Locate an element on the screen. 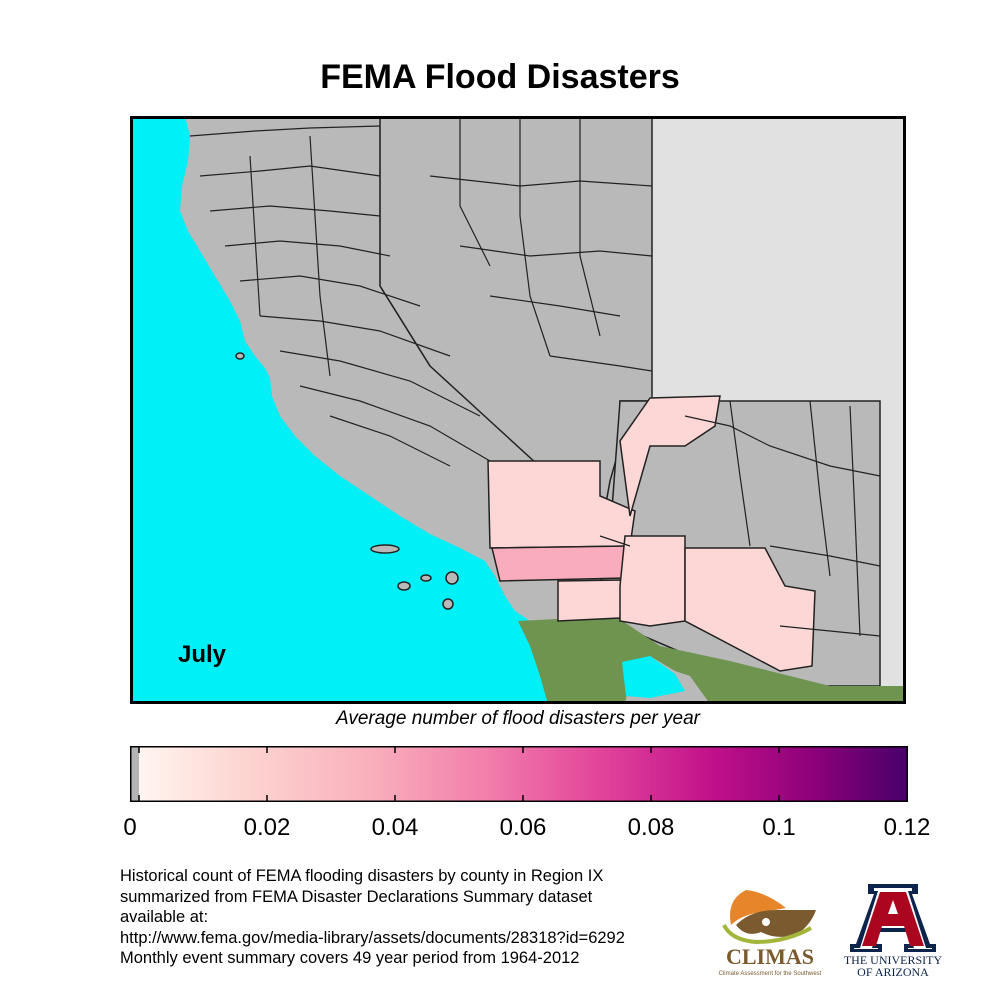 The image size is (1000, 1000). climas-swoosh-icon is located at coordinates (767, 934).